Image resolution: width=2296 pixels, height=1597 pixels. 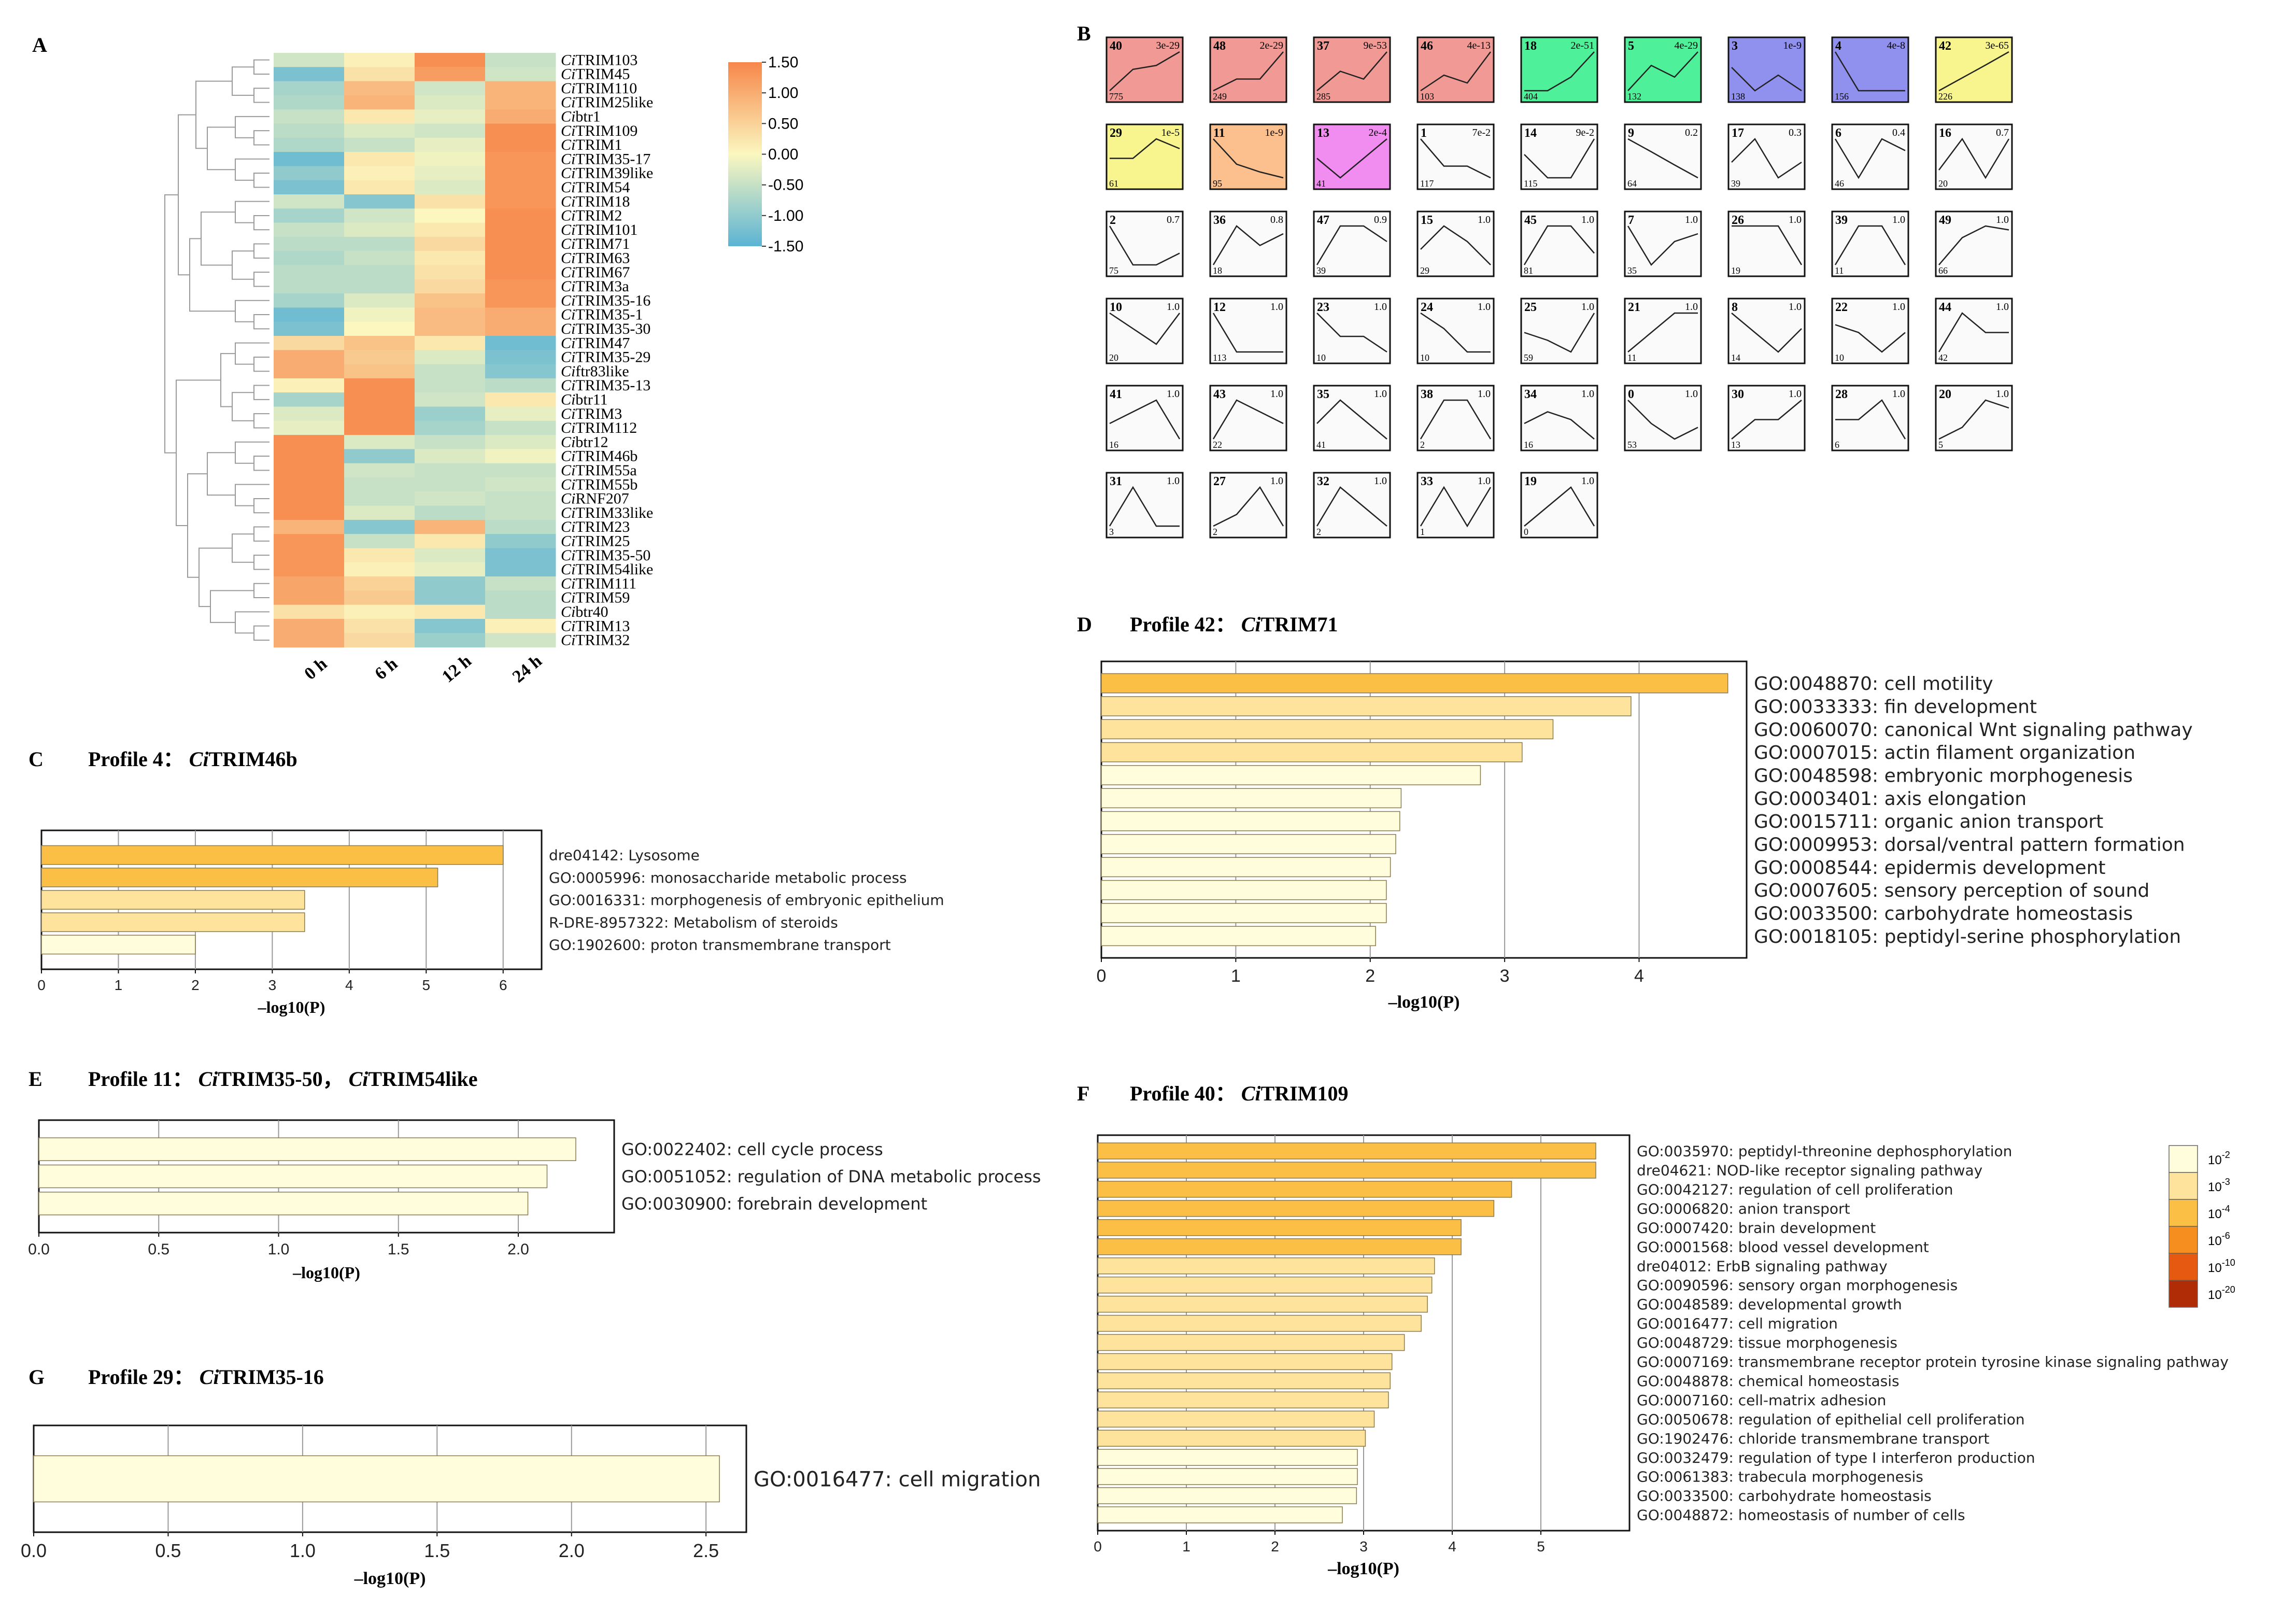 I want to click on profile-number: 29, so click(x=1116, y=133).